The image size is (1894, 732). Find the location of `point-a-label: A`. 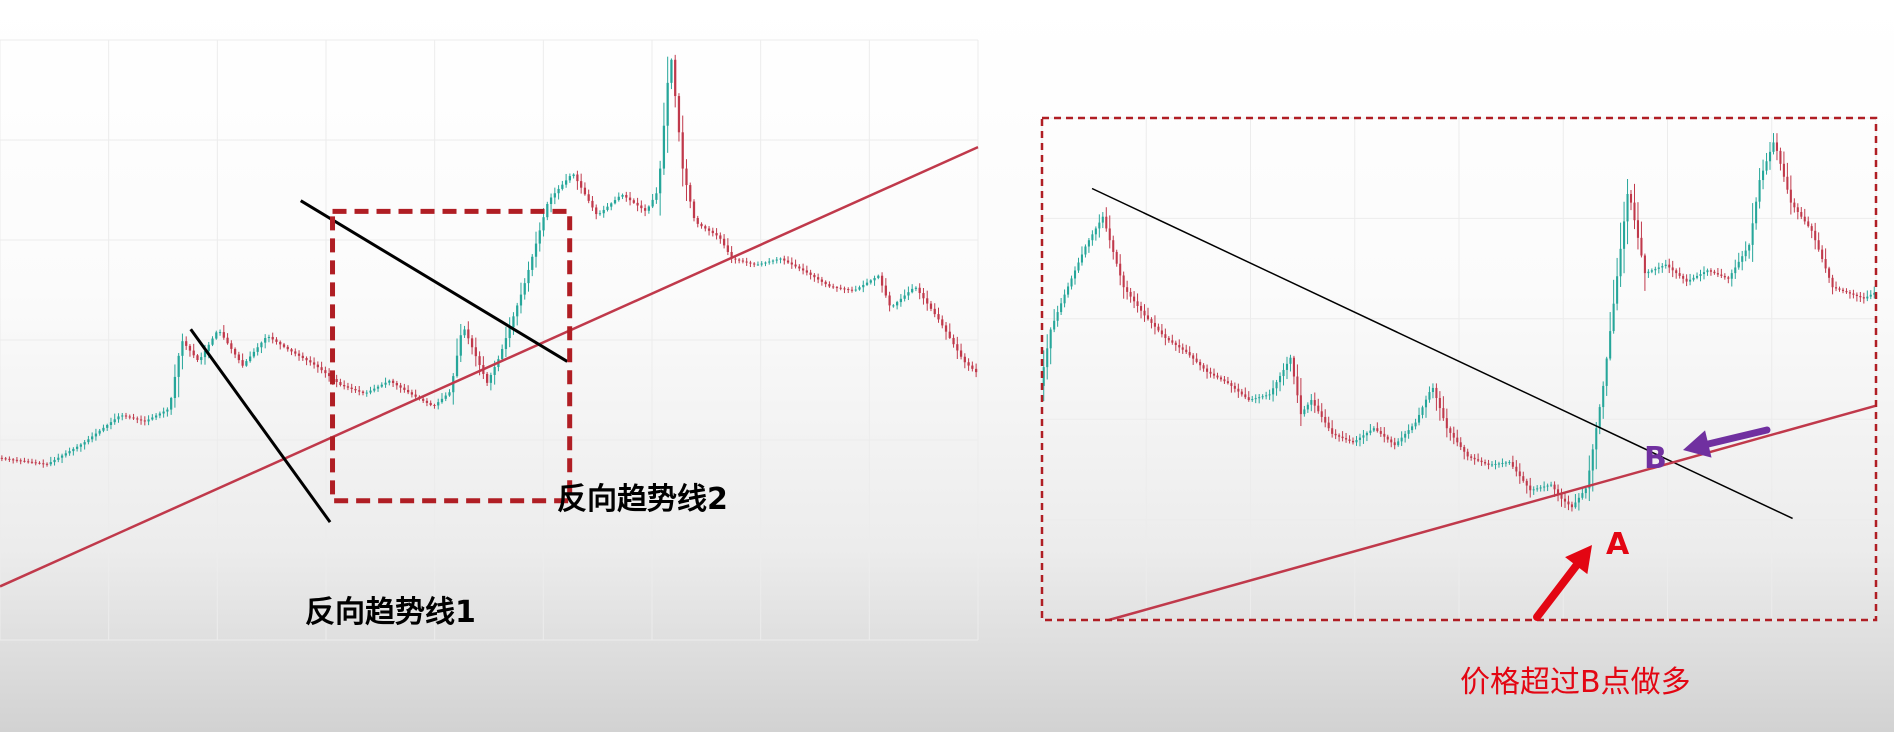

point-a-label: A is located at coordinates (1618, 544).